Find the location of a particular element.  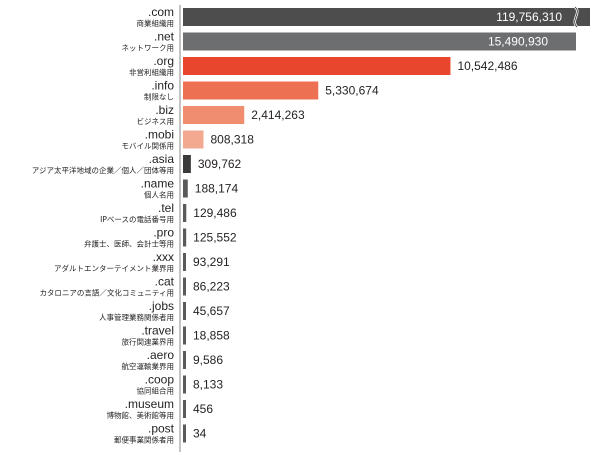

value-label: 86,223 is located at coordinates (211, 287).